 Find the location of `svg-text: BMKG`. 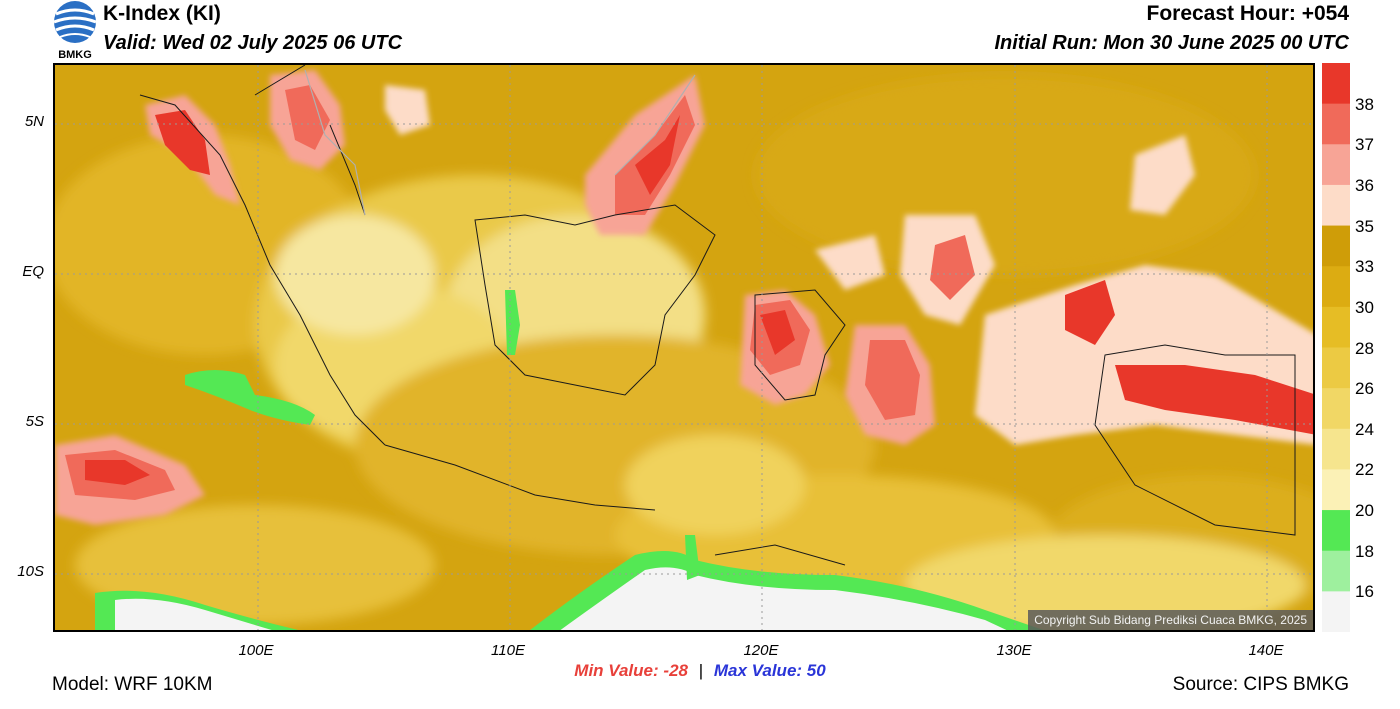

svg-text: BMKG is located at coordinates (75, 54).